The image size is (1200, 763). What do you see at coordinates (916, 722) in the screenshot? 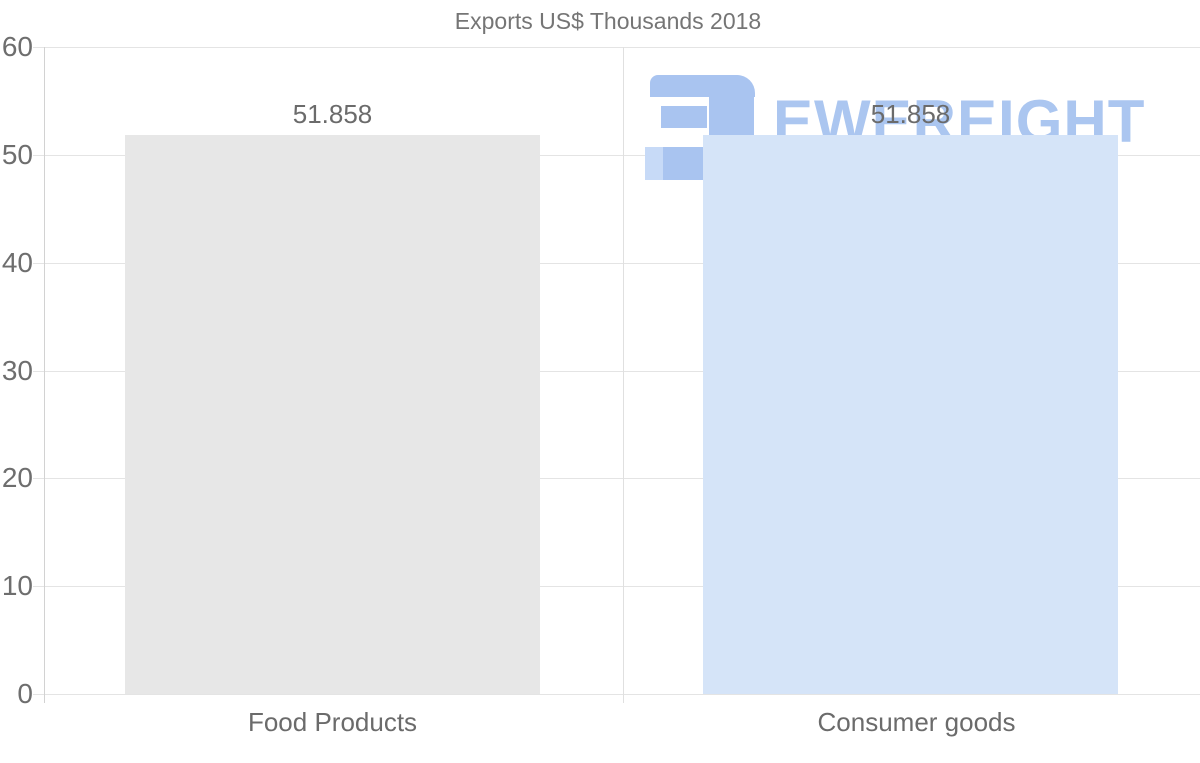
I see `x-axis-category-label: Consumer goods` at bounding box center [916, 722].